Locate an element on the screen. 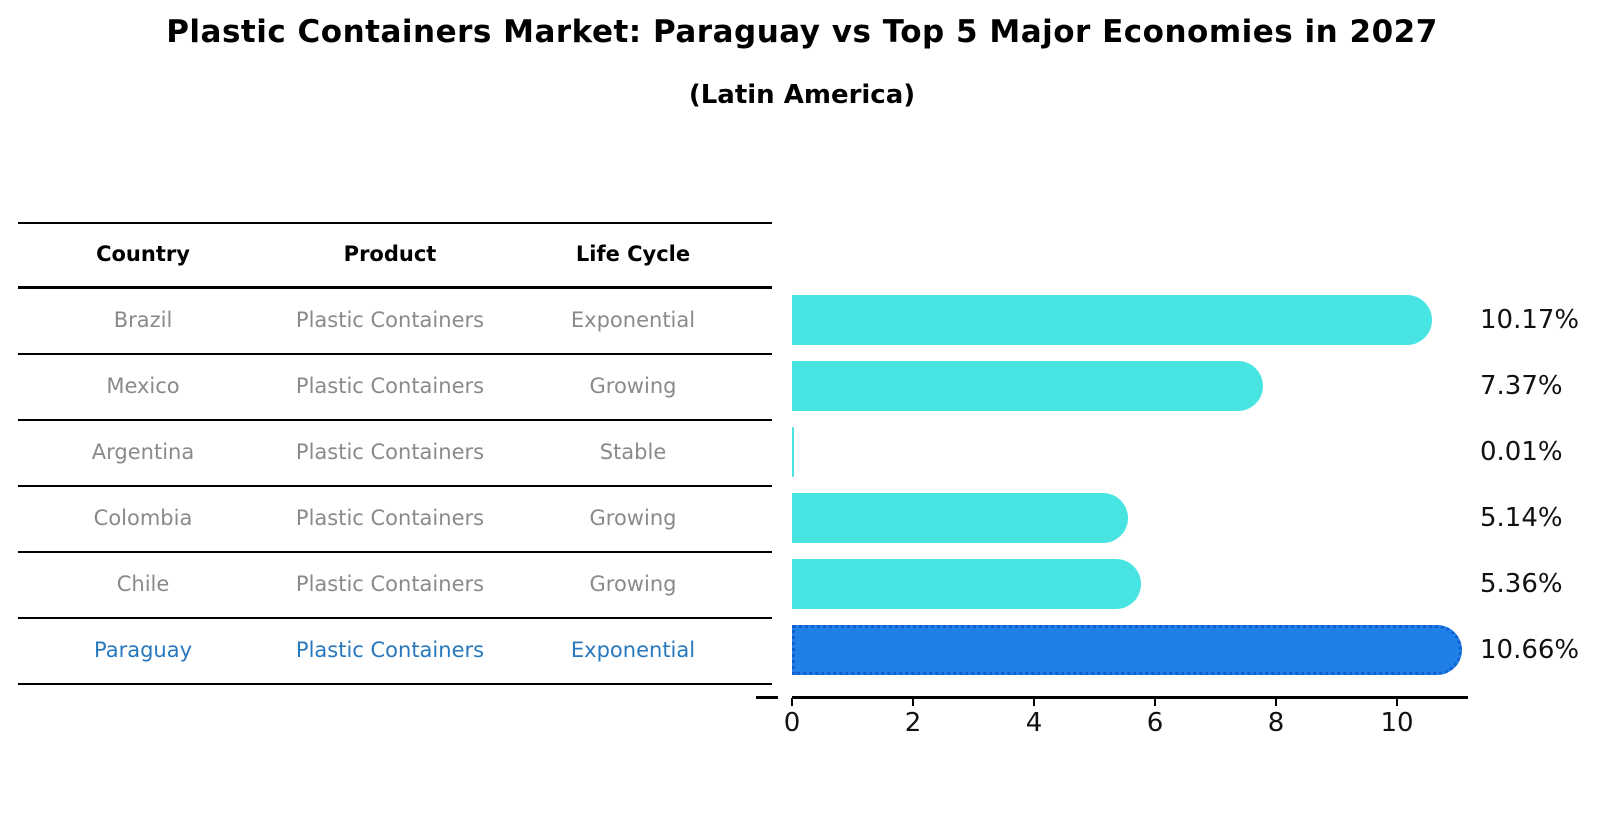  value-label: 10.66% is located at coordinates (1530, 650).